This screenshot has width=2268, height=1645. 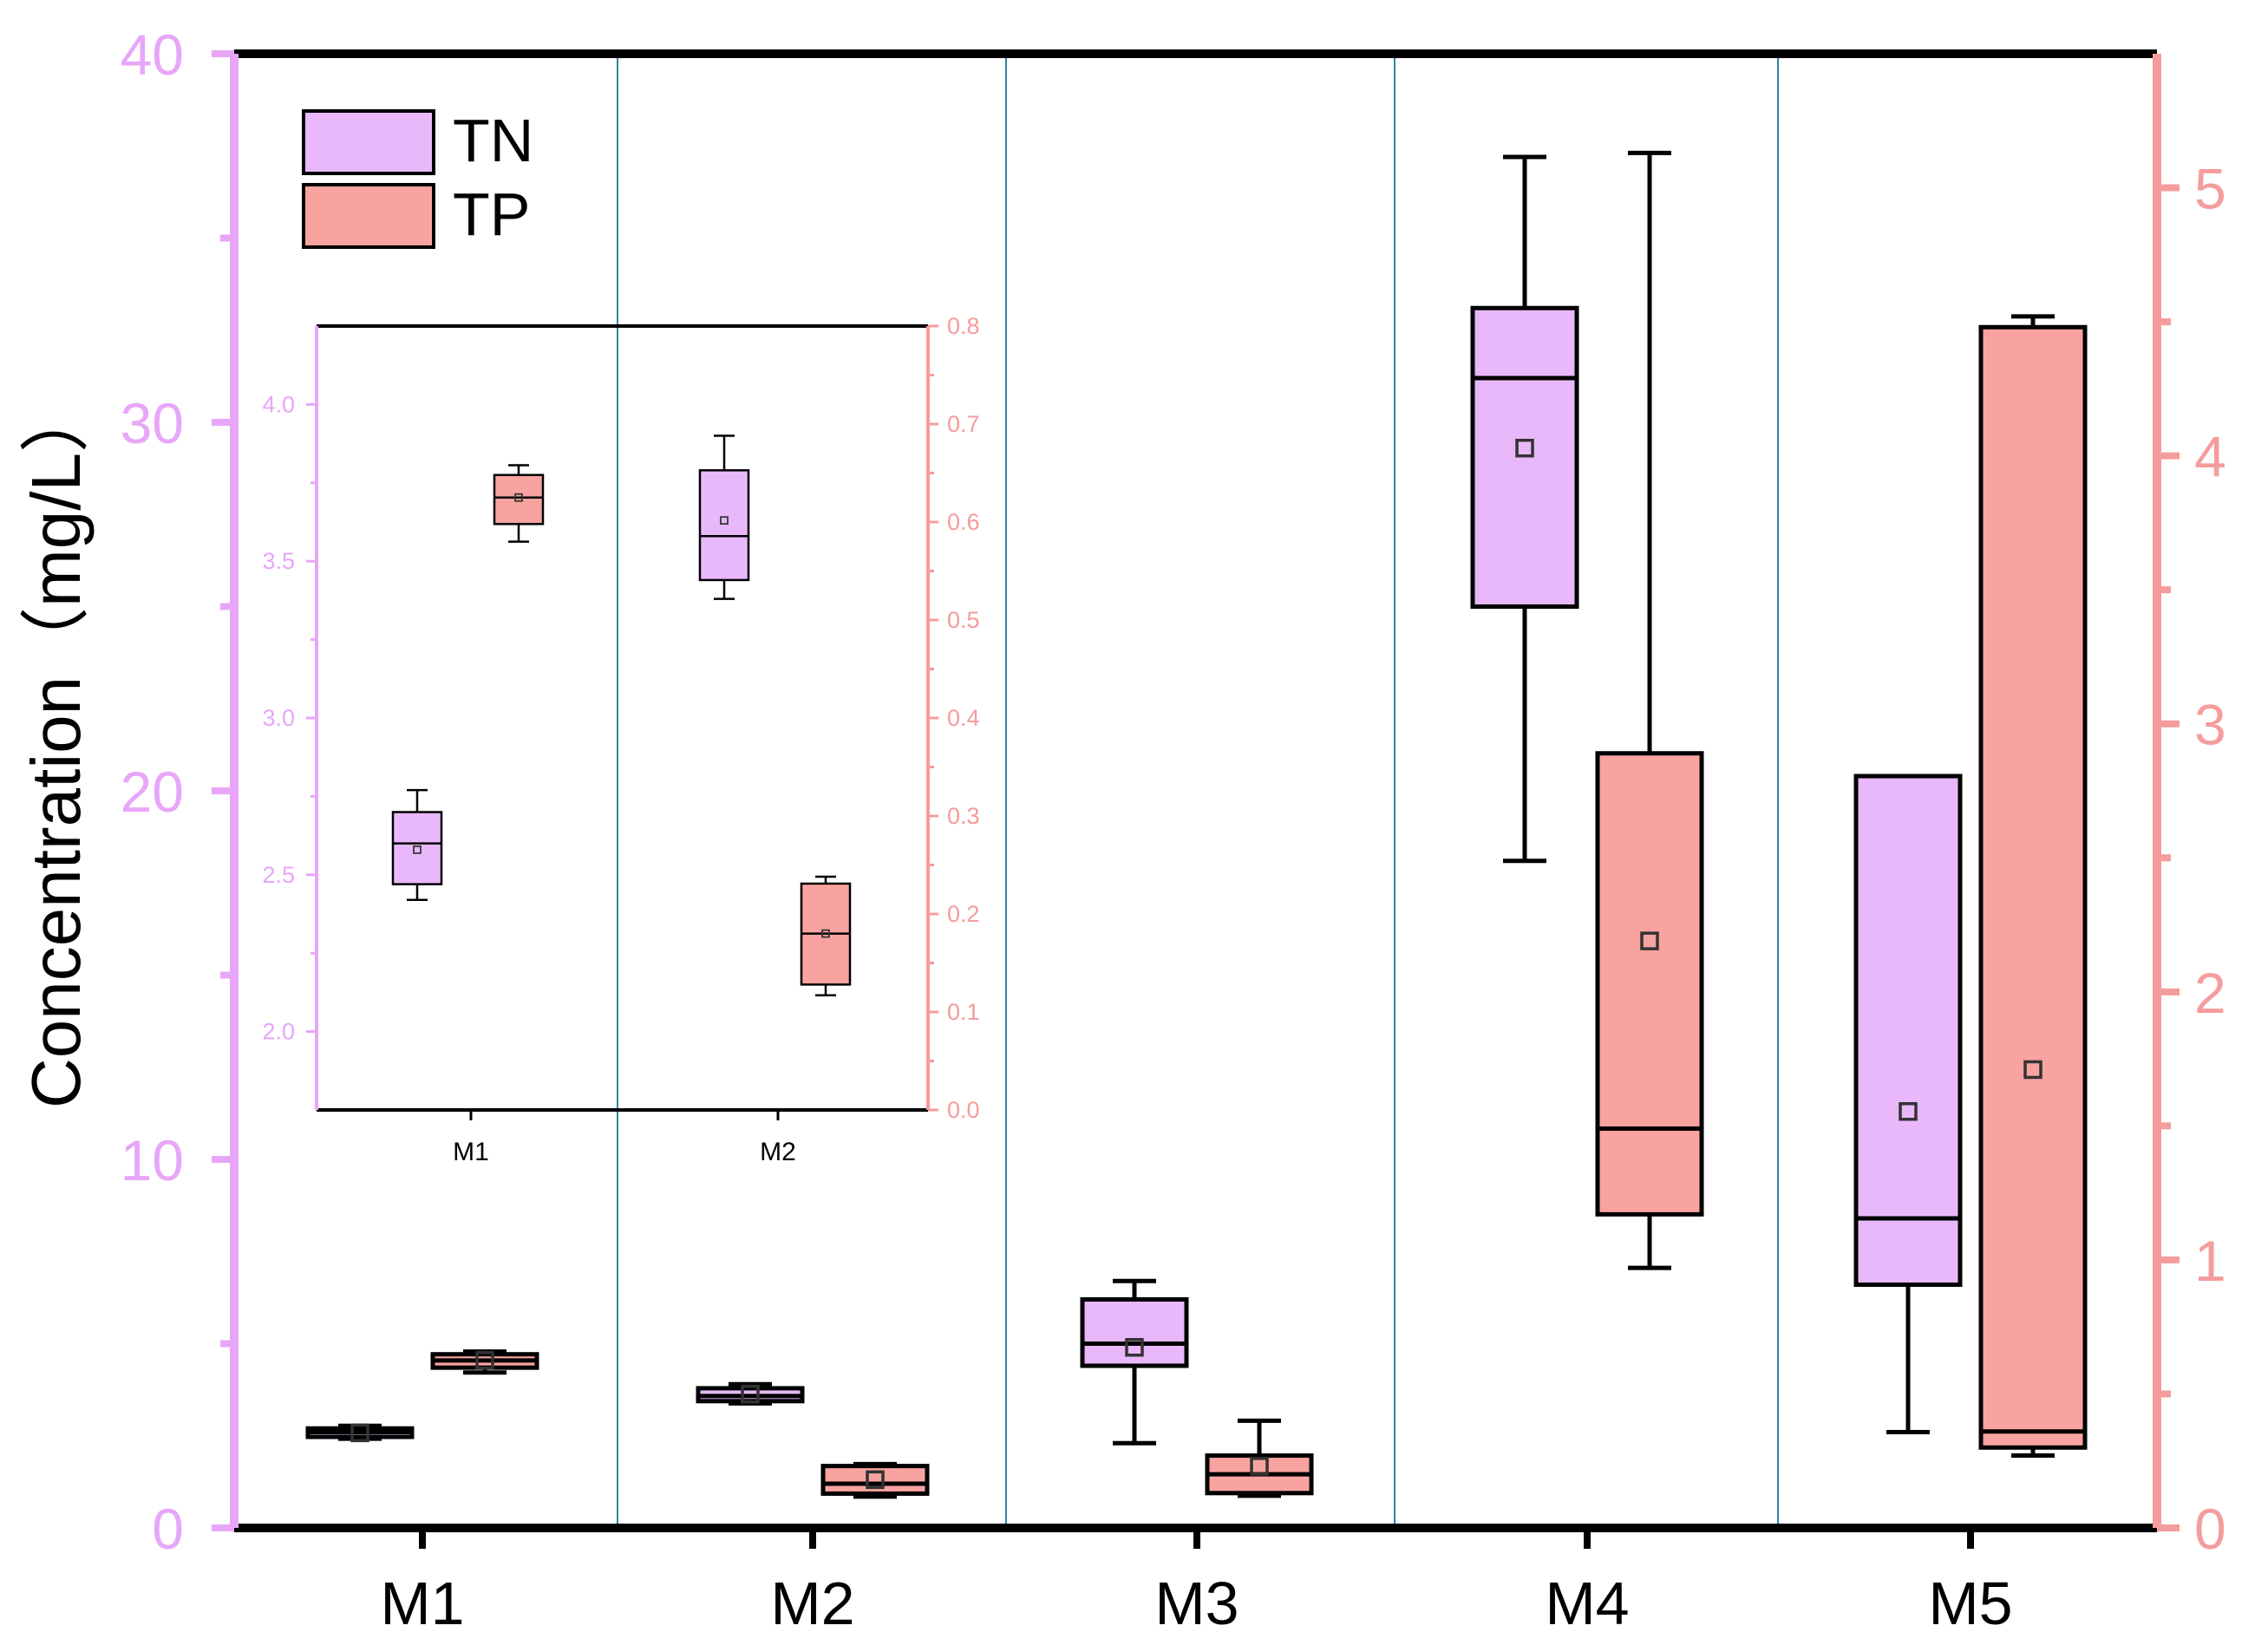 What do you see at coordinates (963, 326) in the screenshot?
I see `inset-right-tick-label: 0.8` at bounding box center [963, 326].